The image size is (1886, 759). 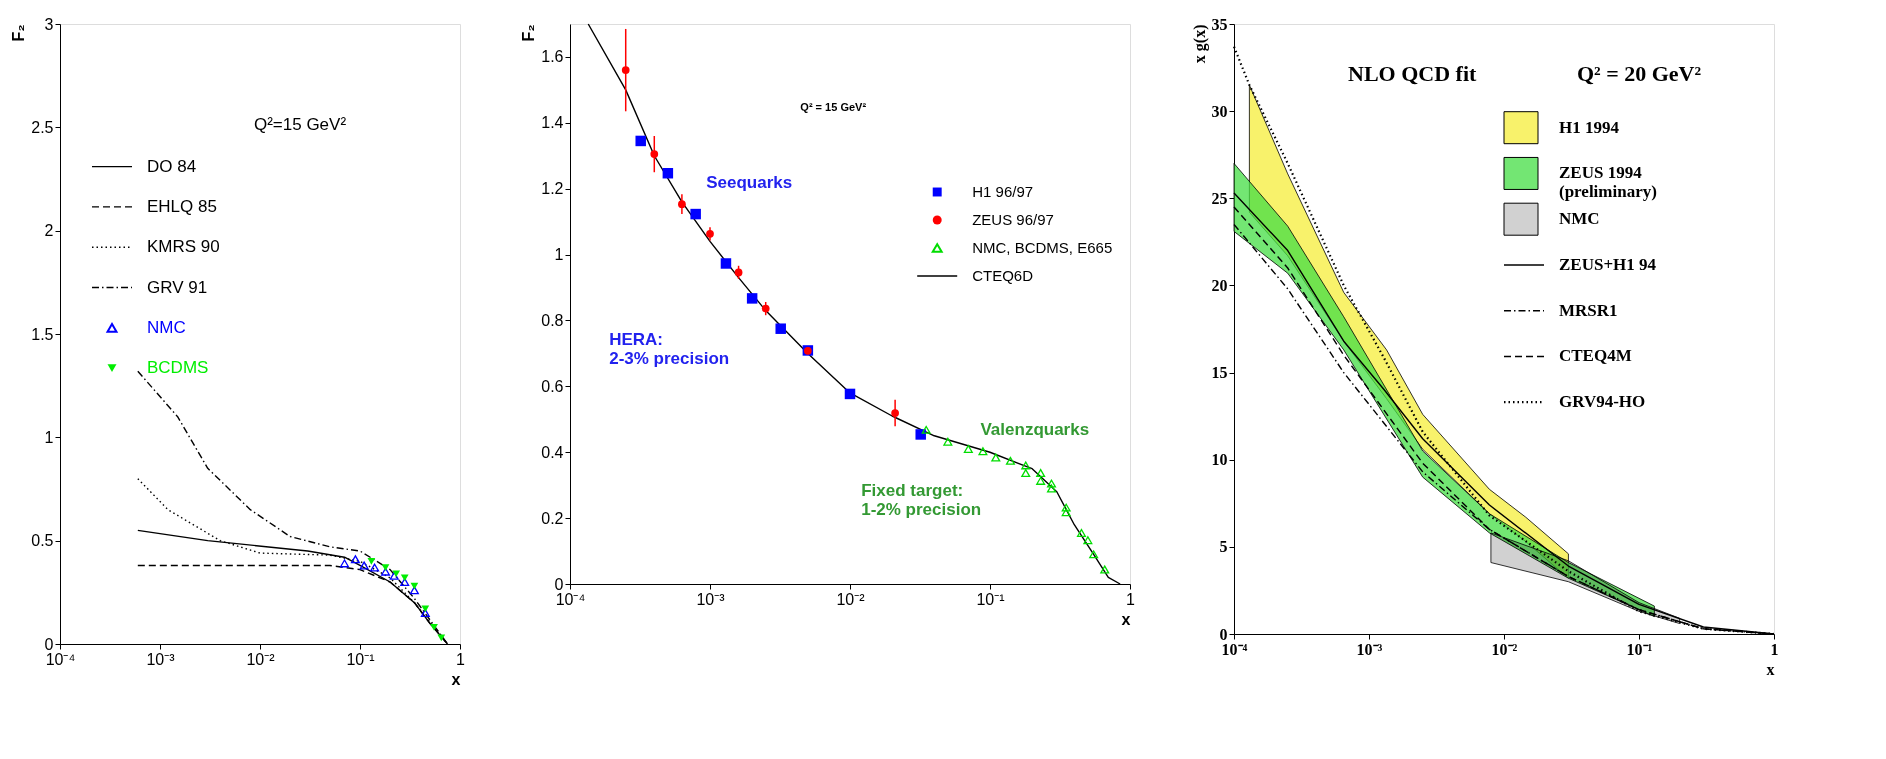 I want to click on legend-label: CTEQ4M, so click(x=1595, y=356).